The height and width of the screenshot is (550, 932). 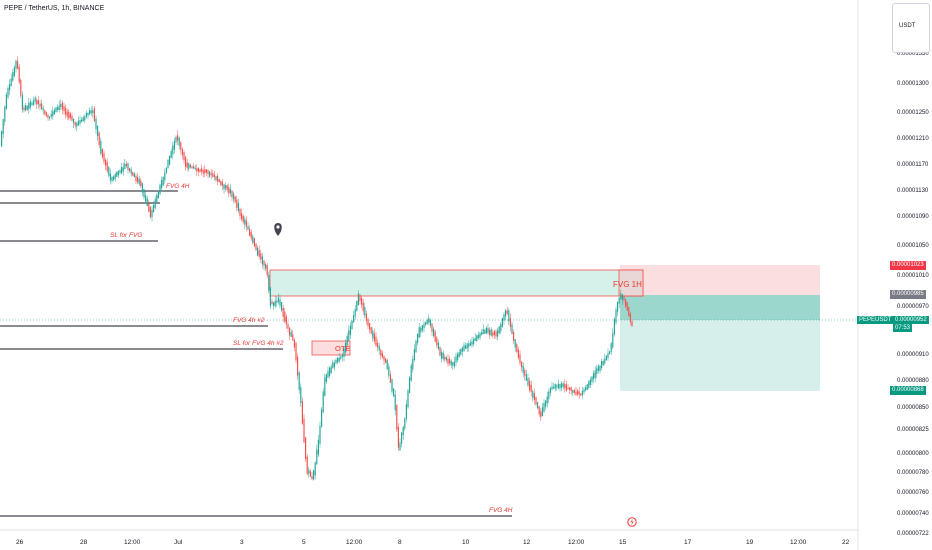 What do you see at coordinates (908, 294) in the screenshot?
I see `entry-price-tag: 0.00000985` at bounding box center [908, 294].